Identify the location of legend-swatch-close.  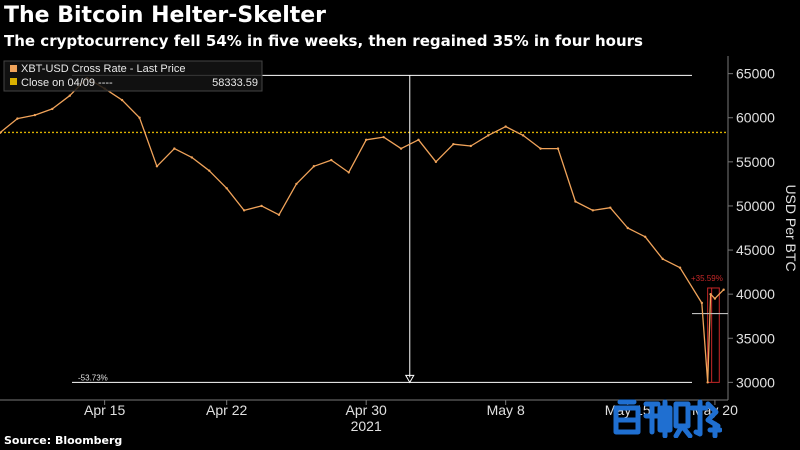
(13, 81).